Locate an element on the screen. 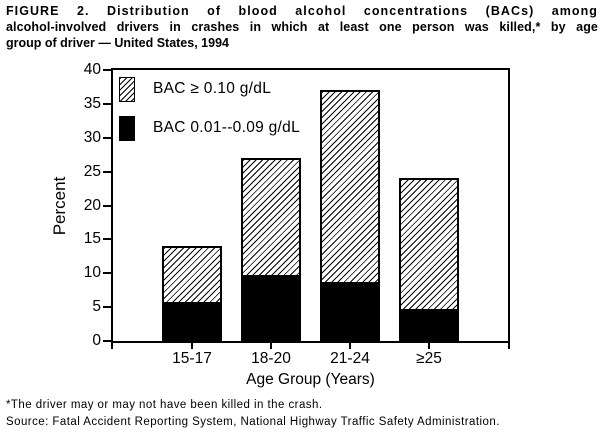 The width and height of the screenshot is (604, 446). y-axis-tick-label: 20 is located at coordinates (92, 205).